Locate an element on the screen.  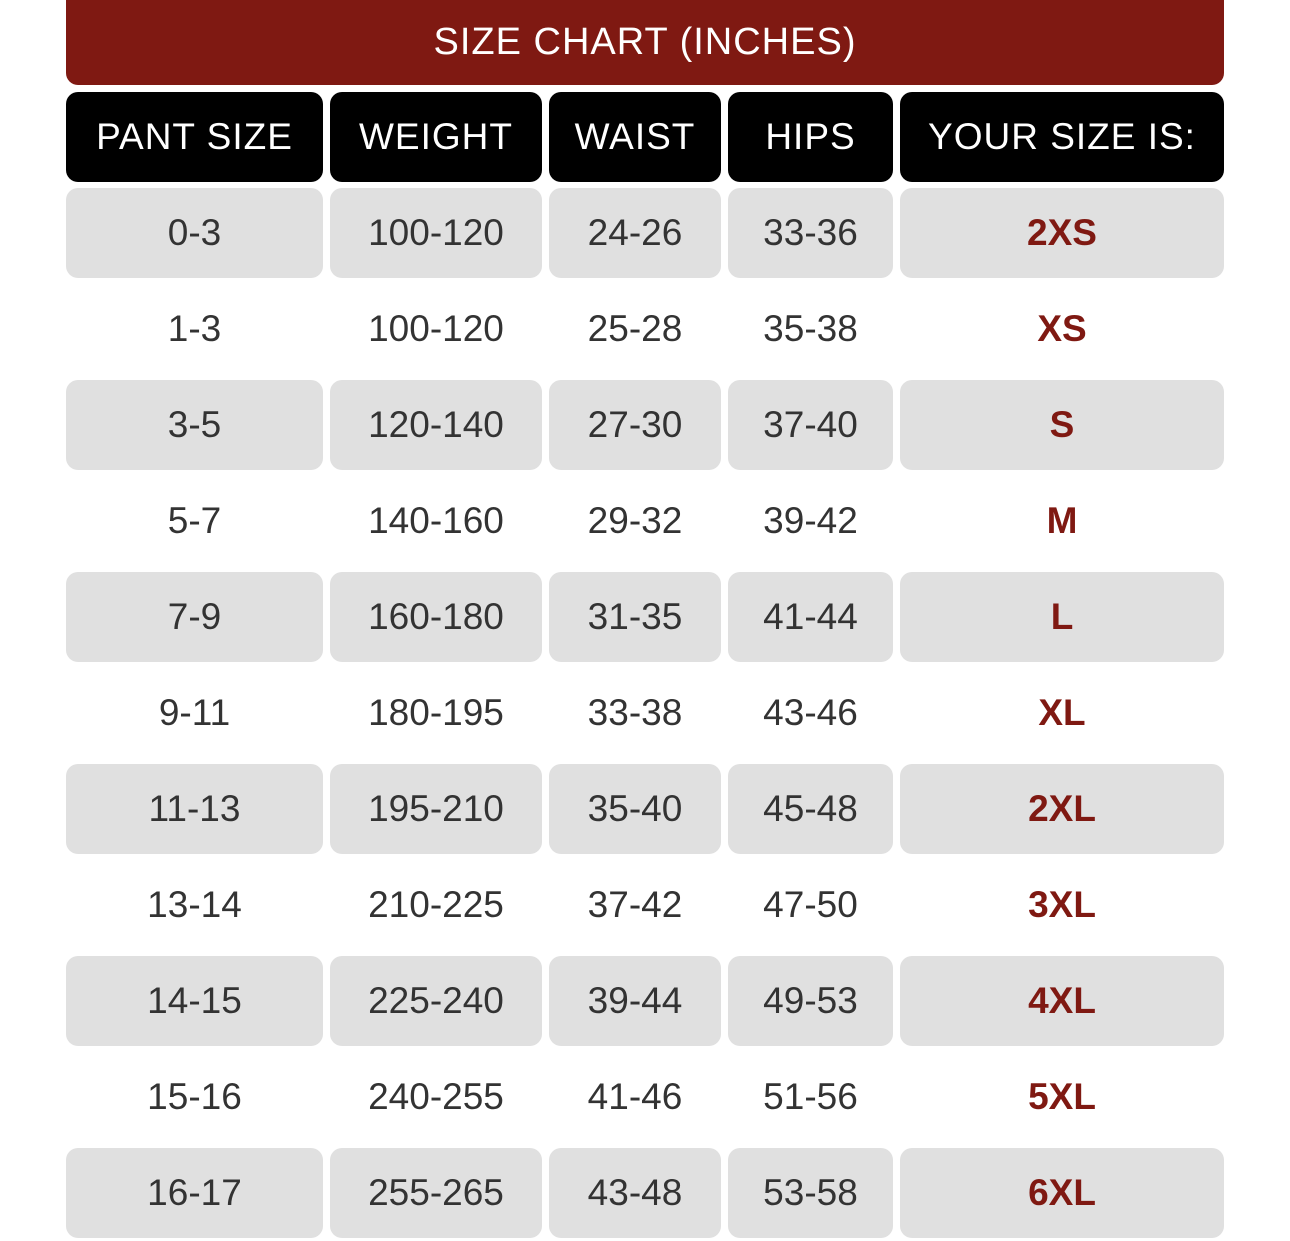
weight-cell: 240-255 is located at coordinates (436, 1096).